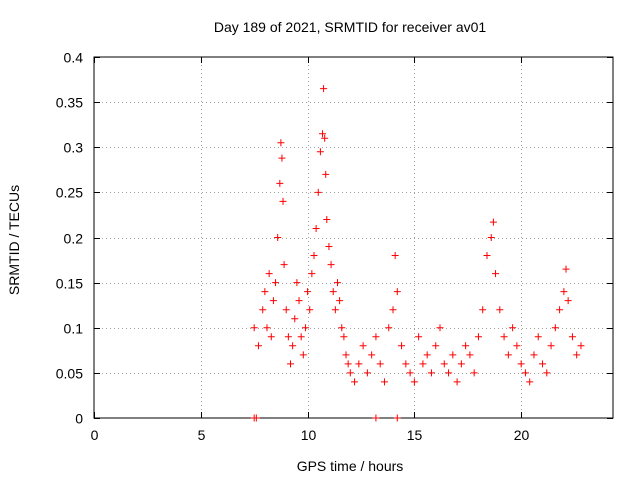  What do you see at coordinates (74, 329) in the screenshot?
I see `y-tick-label: 0.1` at bounding box center [74, 329].